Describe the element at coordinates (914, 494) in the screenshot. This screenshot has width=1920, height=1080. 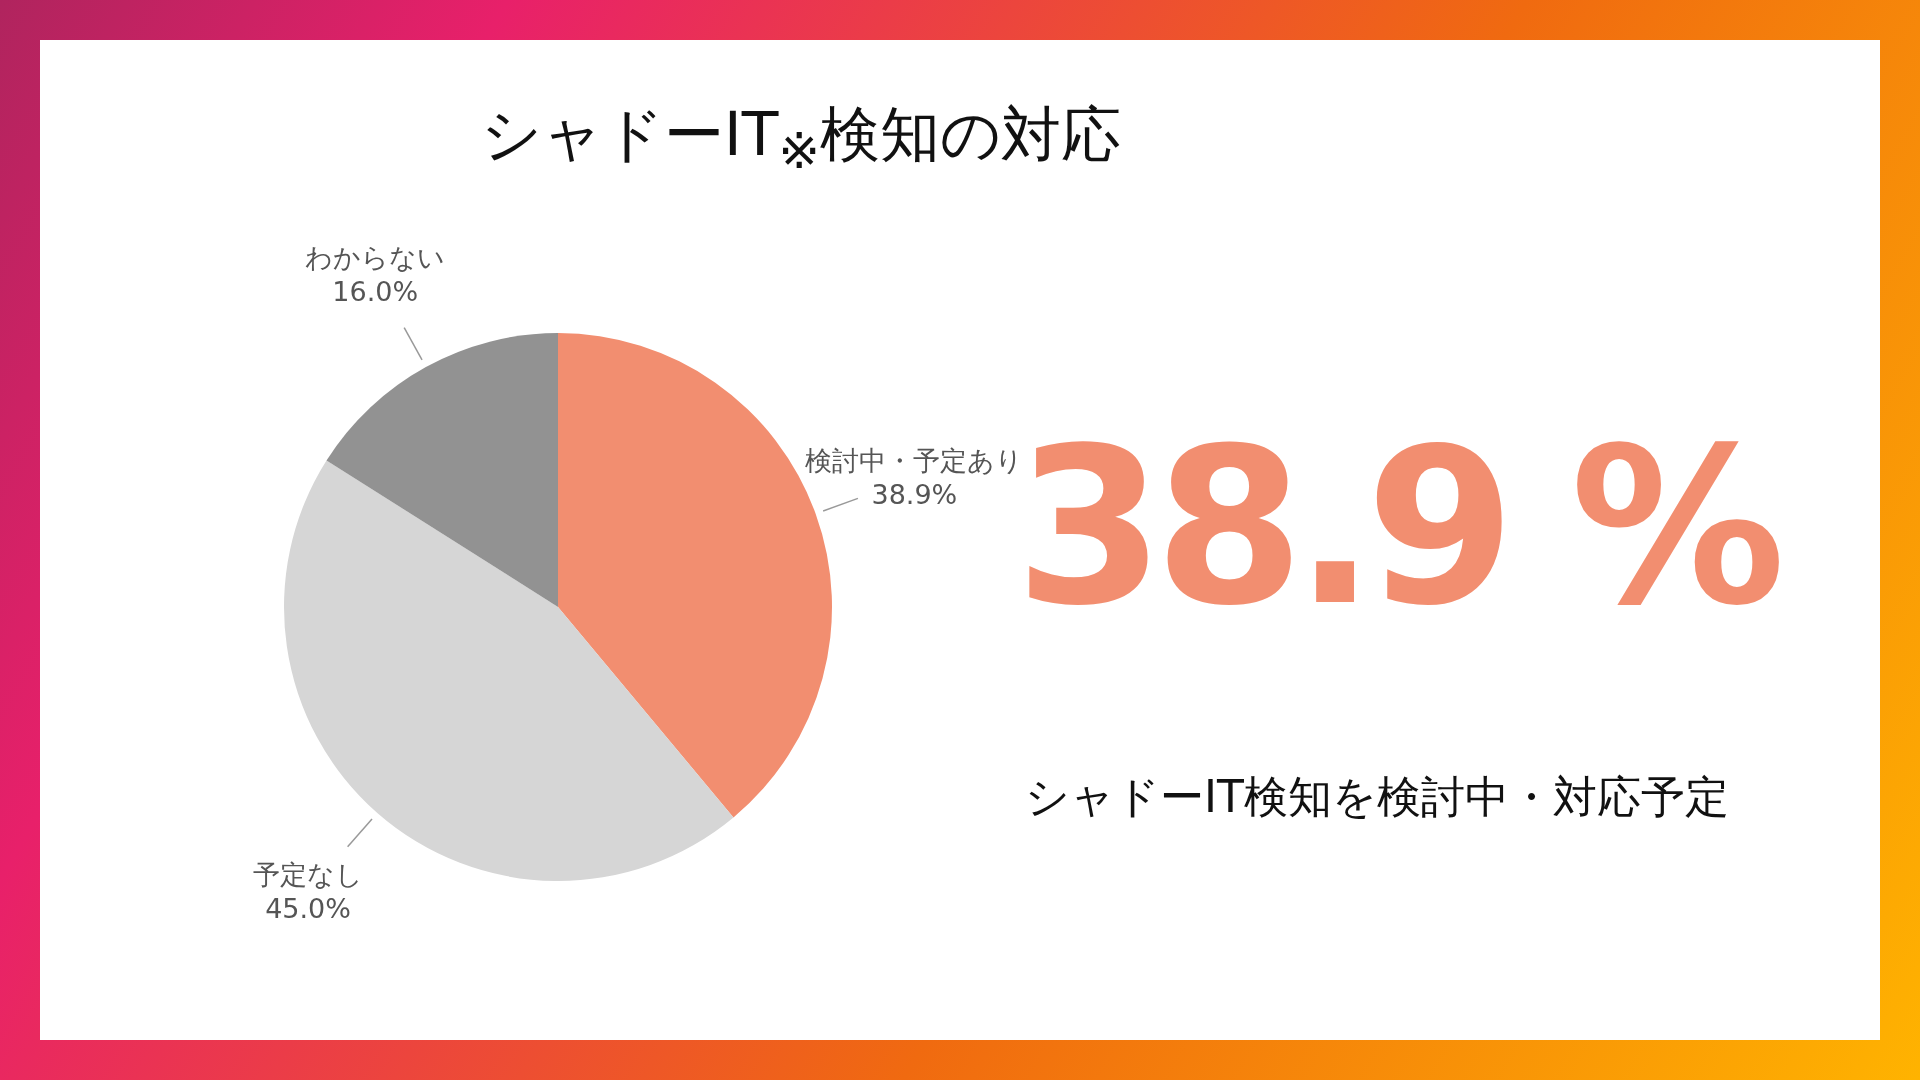
I see `data-label: 38.9%` at that location.